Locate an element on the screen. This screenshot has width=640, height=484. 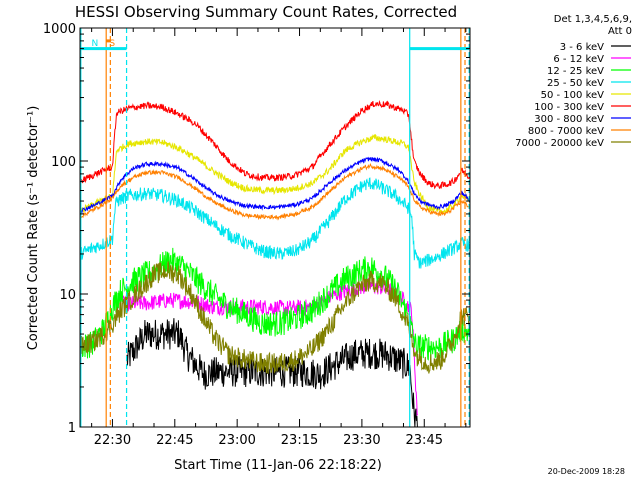
x-tick-label-1: 22:45 is located at coordinates (174, 440).